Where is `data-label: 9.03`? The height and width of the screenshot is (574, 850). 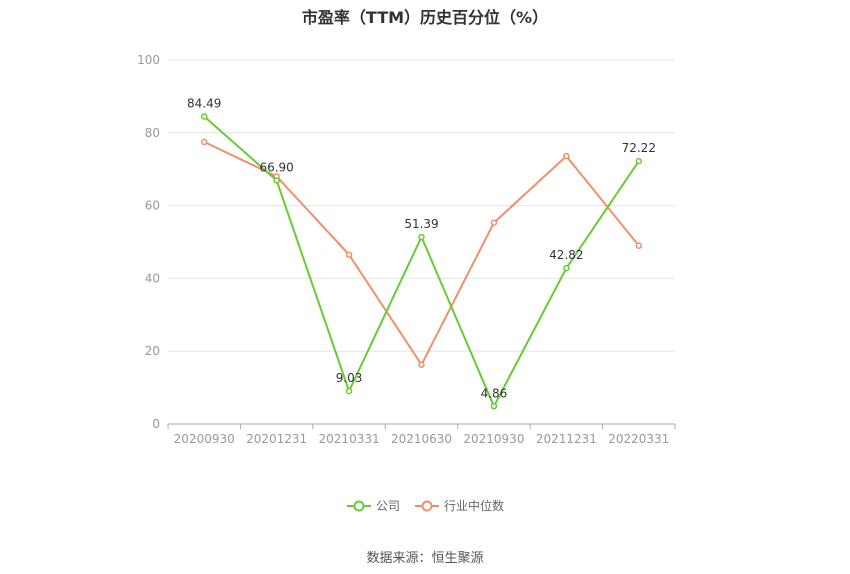 data-label: 9.03 is located at coordinates (349, 378).